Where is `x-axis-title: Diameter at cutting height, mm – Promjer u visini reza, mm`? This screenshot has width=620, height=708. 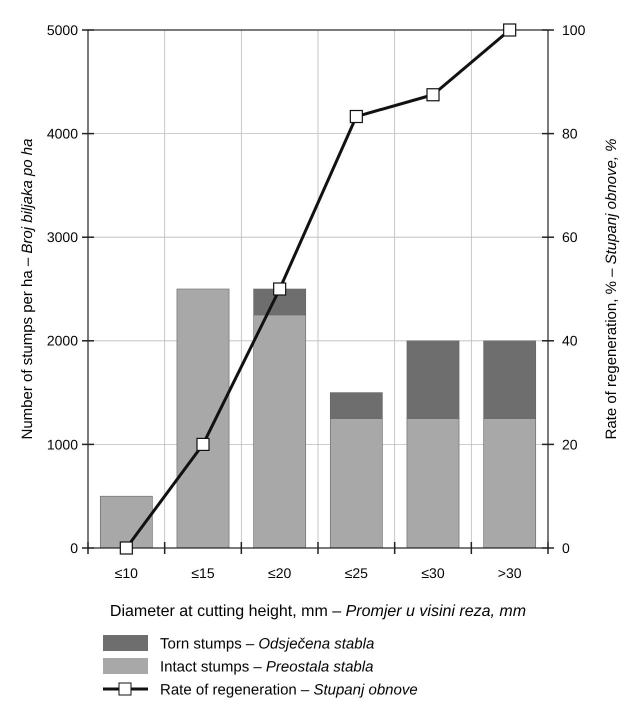
x-axis-title: Diameter at cutting height, mm – Promjer u visini reza, mm is located at coordinates (318, 611).